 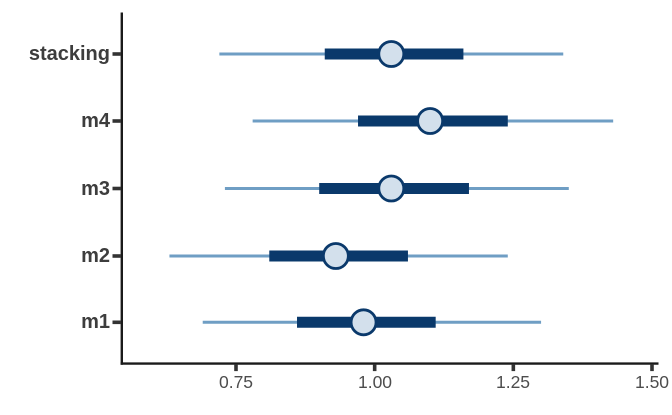 I want to click on y-axis-label: m2, so click(x=95, y=256).